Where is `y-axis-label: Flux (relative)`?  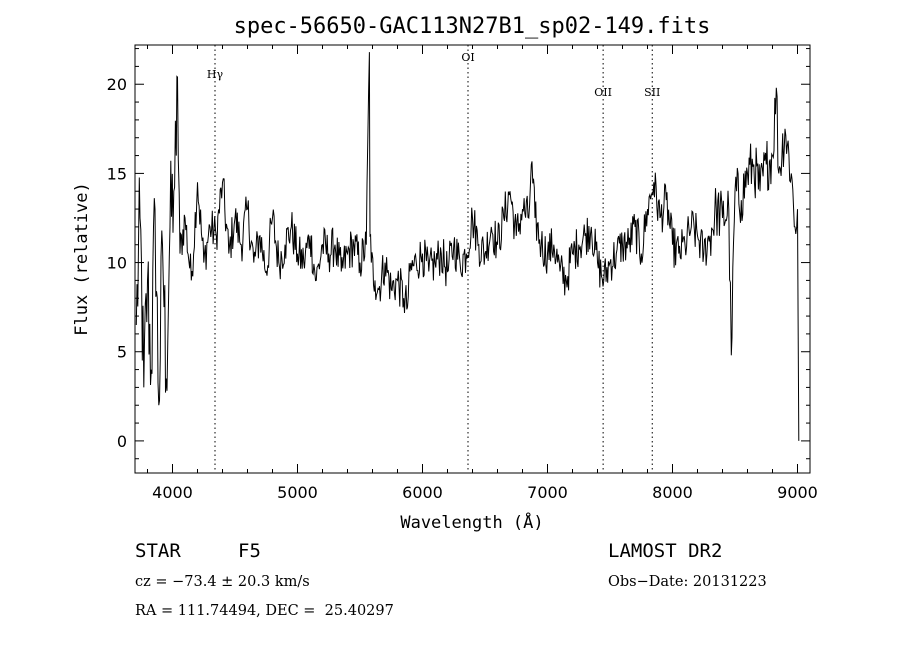 y-axis-label: Flux (relative) is located at coordinates (82, 259).